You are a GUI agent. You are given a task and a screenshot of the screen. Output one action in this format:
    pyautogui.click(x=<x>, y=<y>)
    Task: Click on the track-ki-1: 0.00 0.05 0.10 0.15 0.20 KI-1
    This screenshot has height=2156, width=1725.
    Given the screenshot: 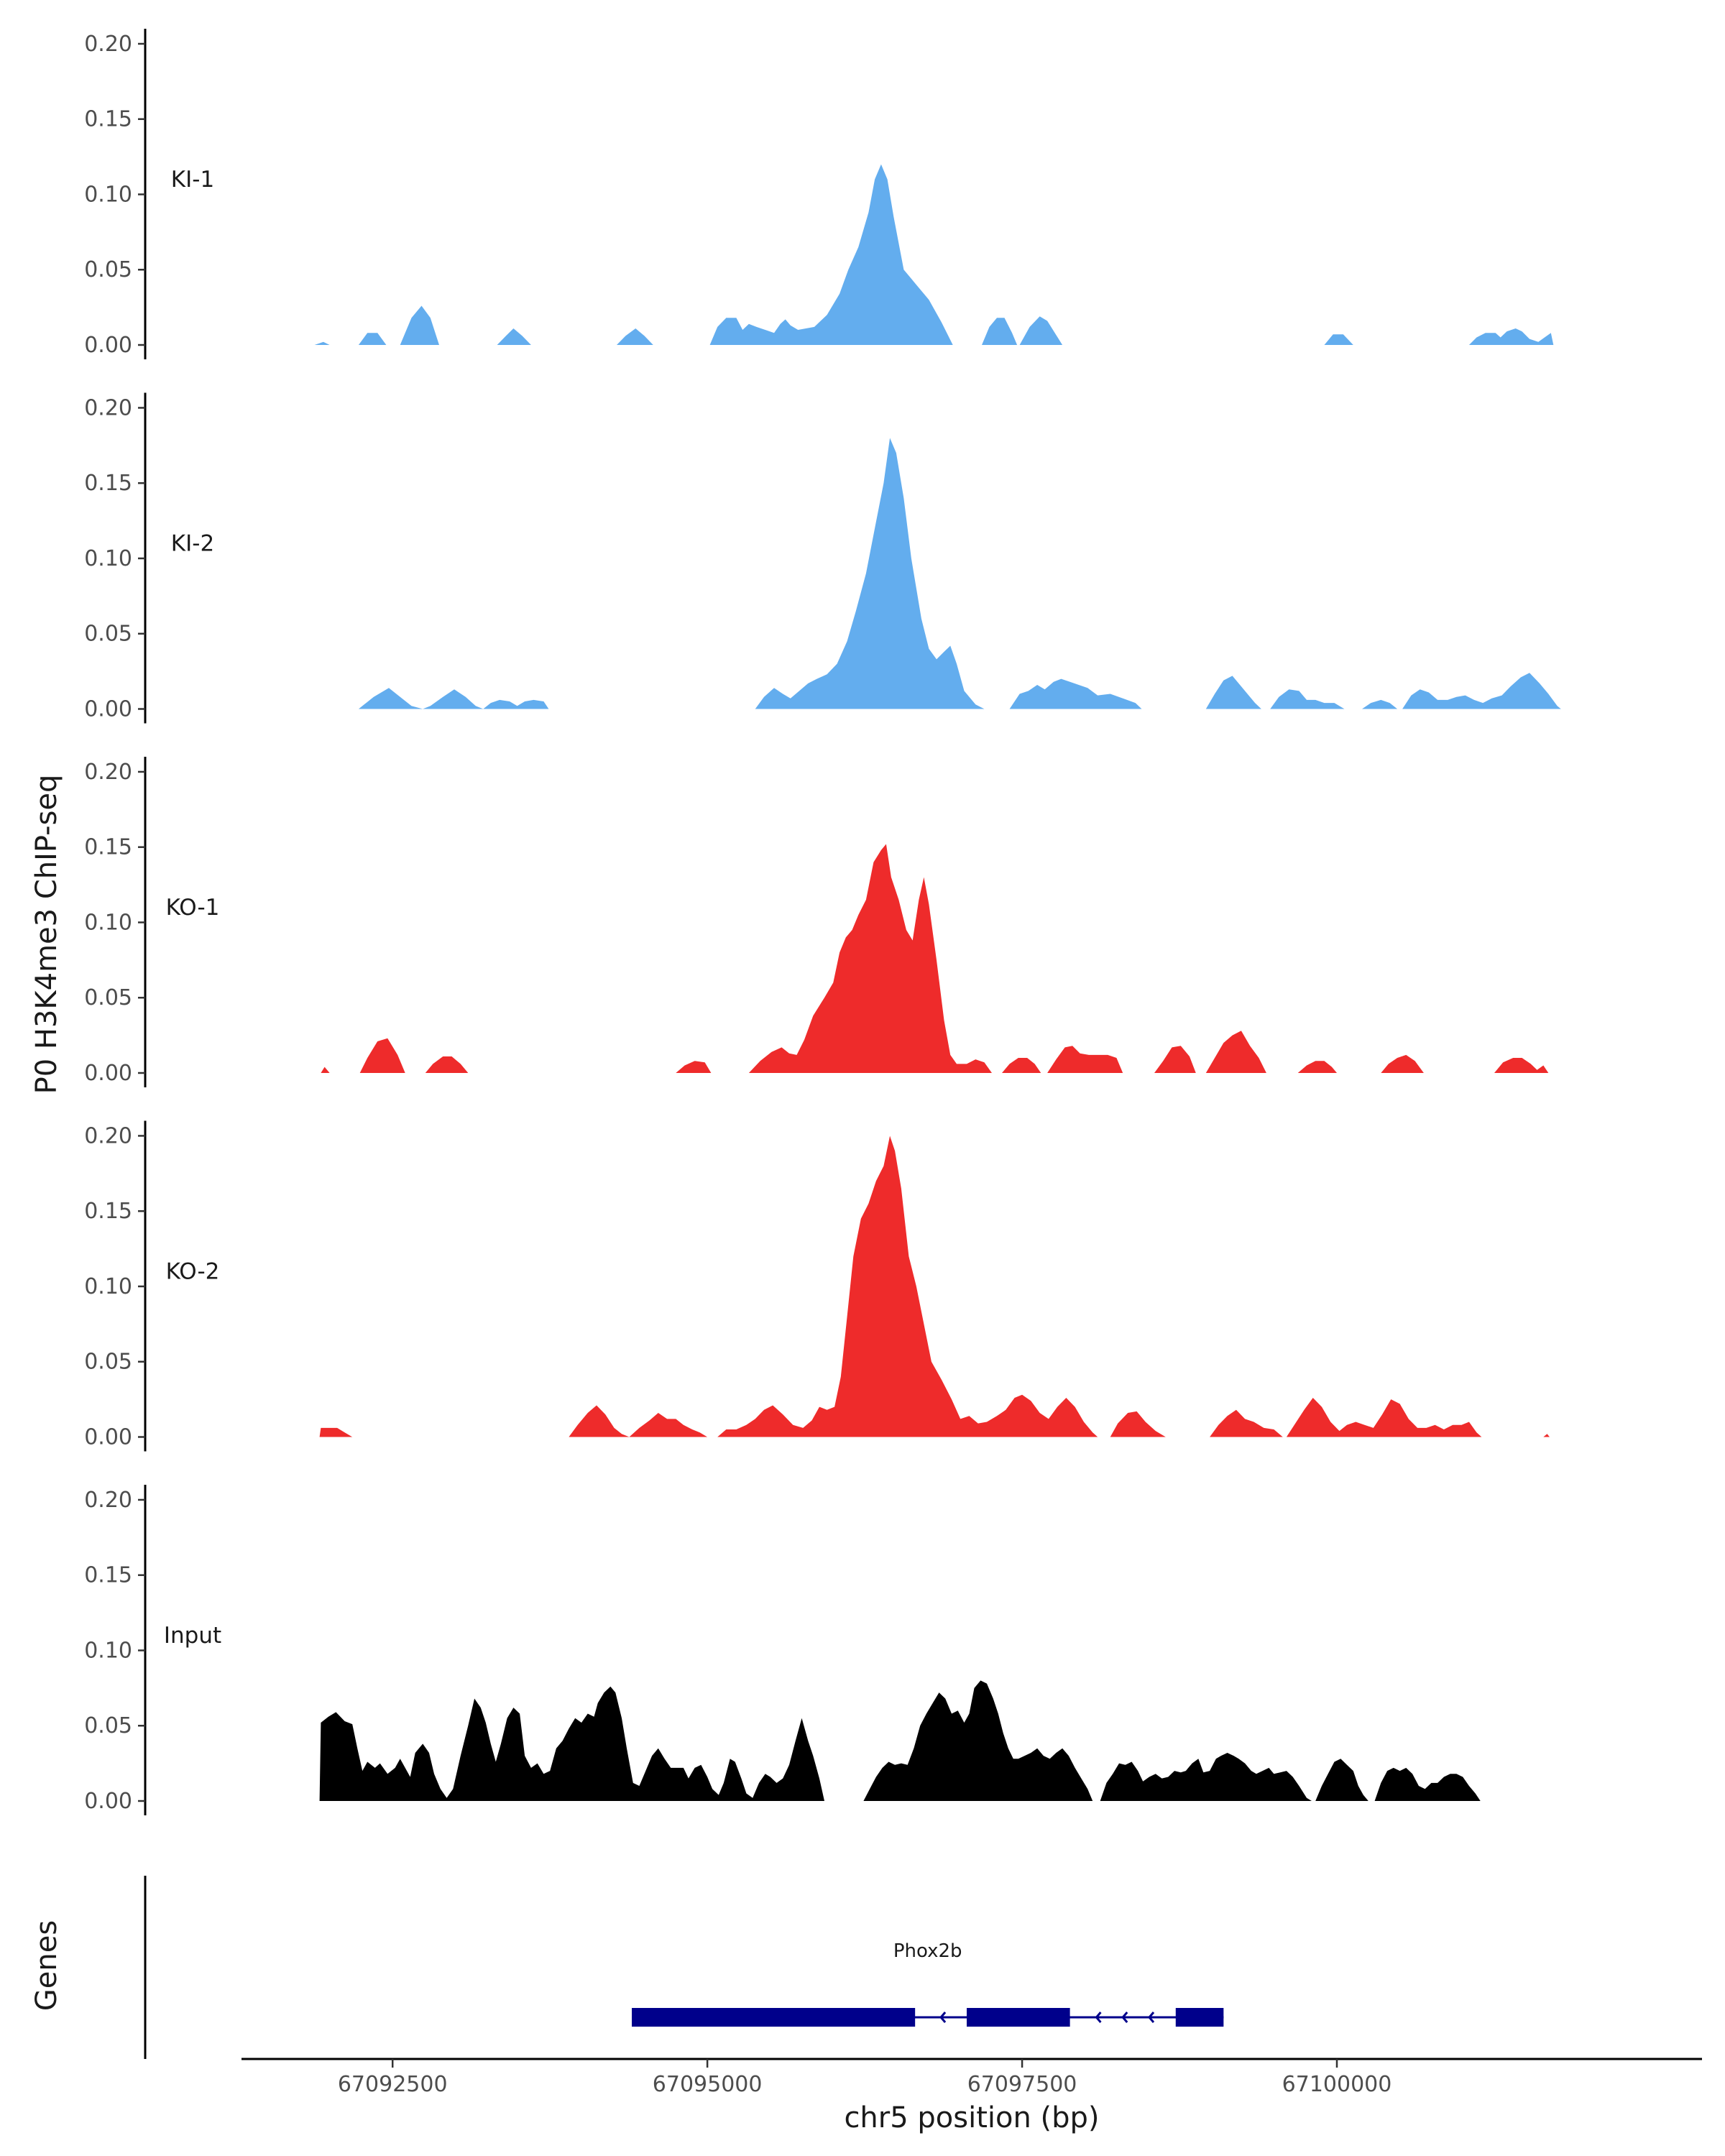 What is the action you would take?
    pyautogui.click(x=819, y=194)
    